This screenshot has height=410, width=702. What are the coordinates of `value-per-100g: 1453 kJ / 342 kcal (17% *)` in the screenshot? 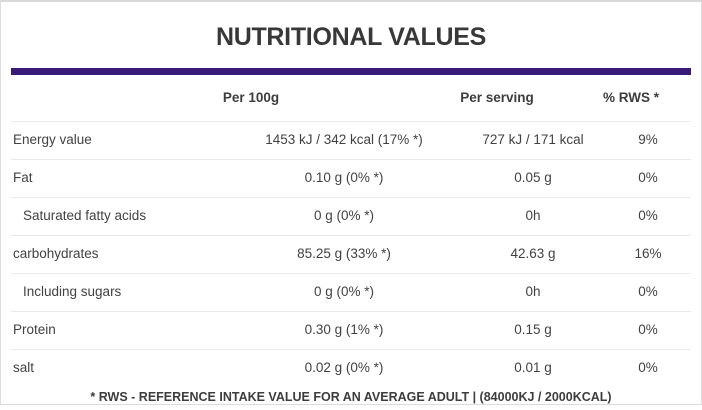 It's located at (344, 139).